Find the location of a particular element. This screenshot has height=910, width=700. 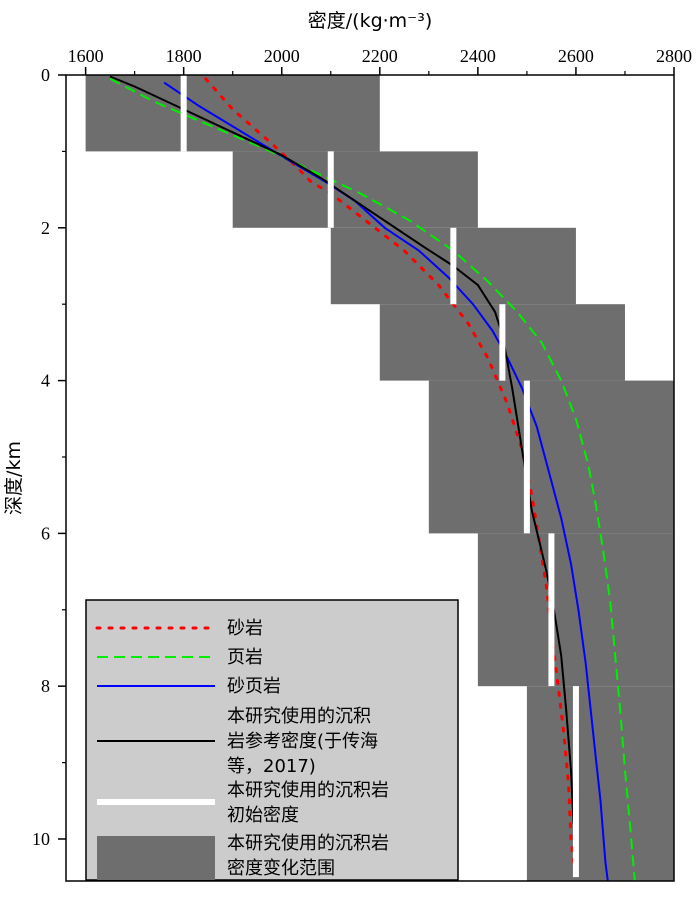

legend-label: 砂页岩 is located at coordinates (254, 686).